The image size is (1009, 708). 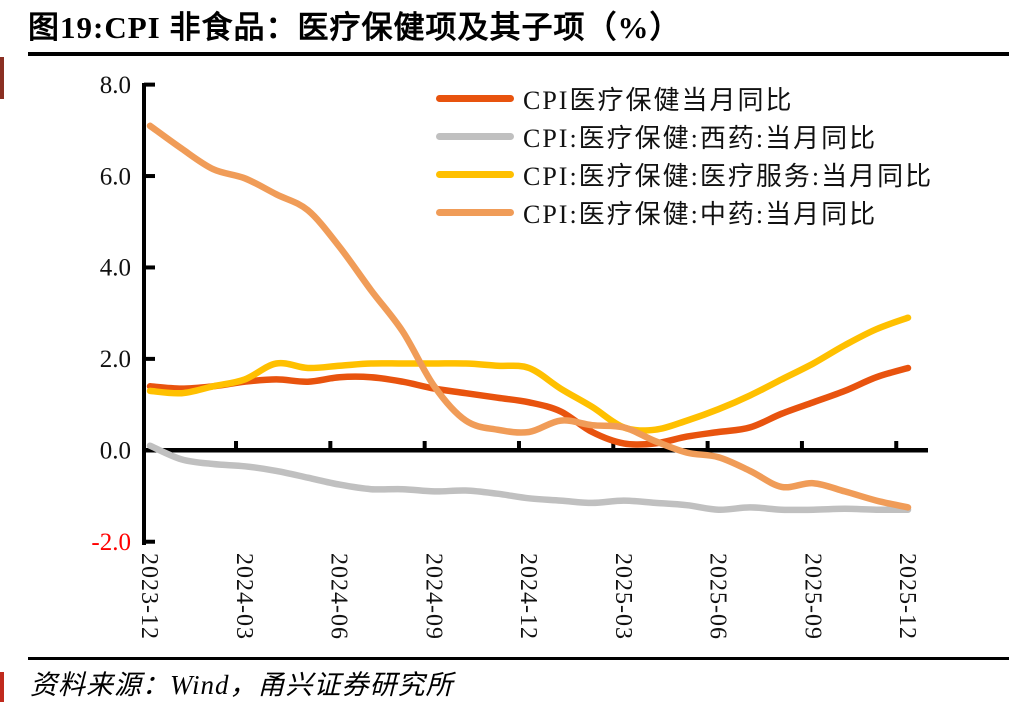 What do you see at coordinates (700, 214) in the screenshot?
I see `legend-item-label: CPI:医疗保健:中药:当月同比` at bounding box center [700, 214].